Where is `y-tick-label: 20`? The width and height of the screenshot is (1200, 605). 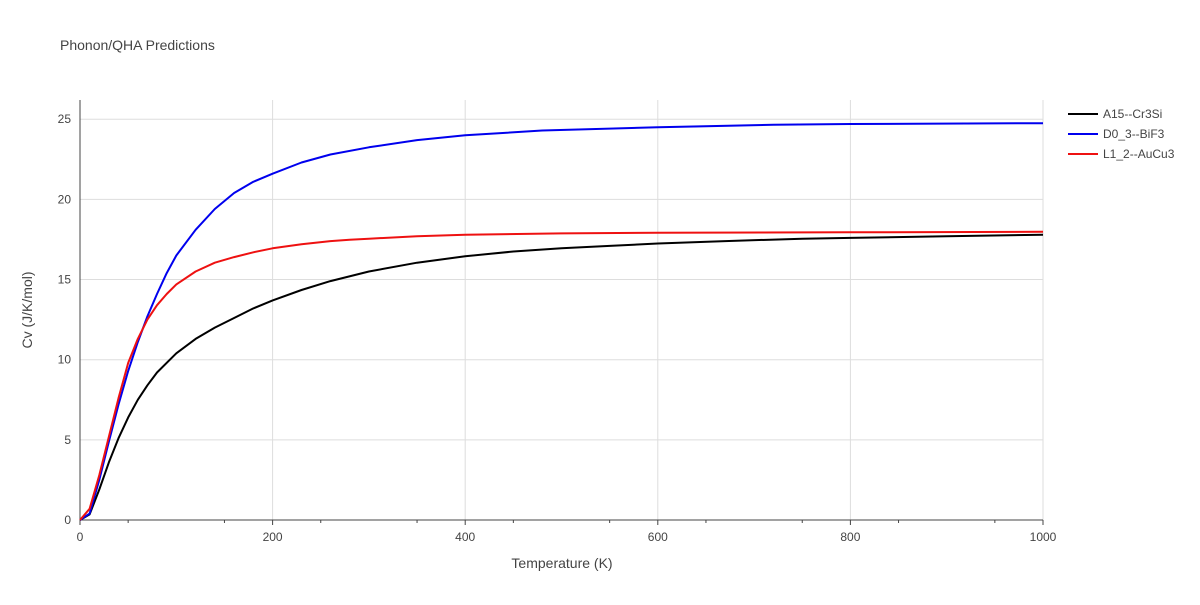 y-tick-label: 20 is located at coordinates (65, 199).